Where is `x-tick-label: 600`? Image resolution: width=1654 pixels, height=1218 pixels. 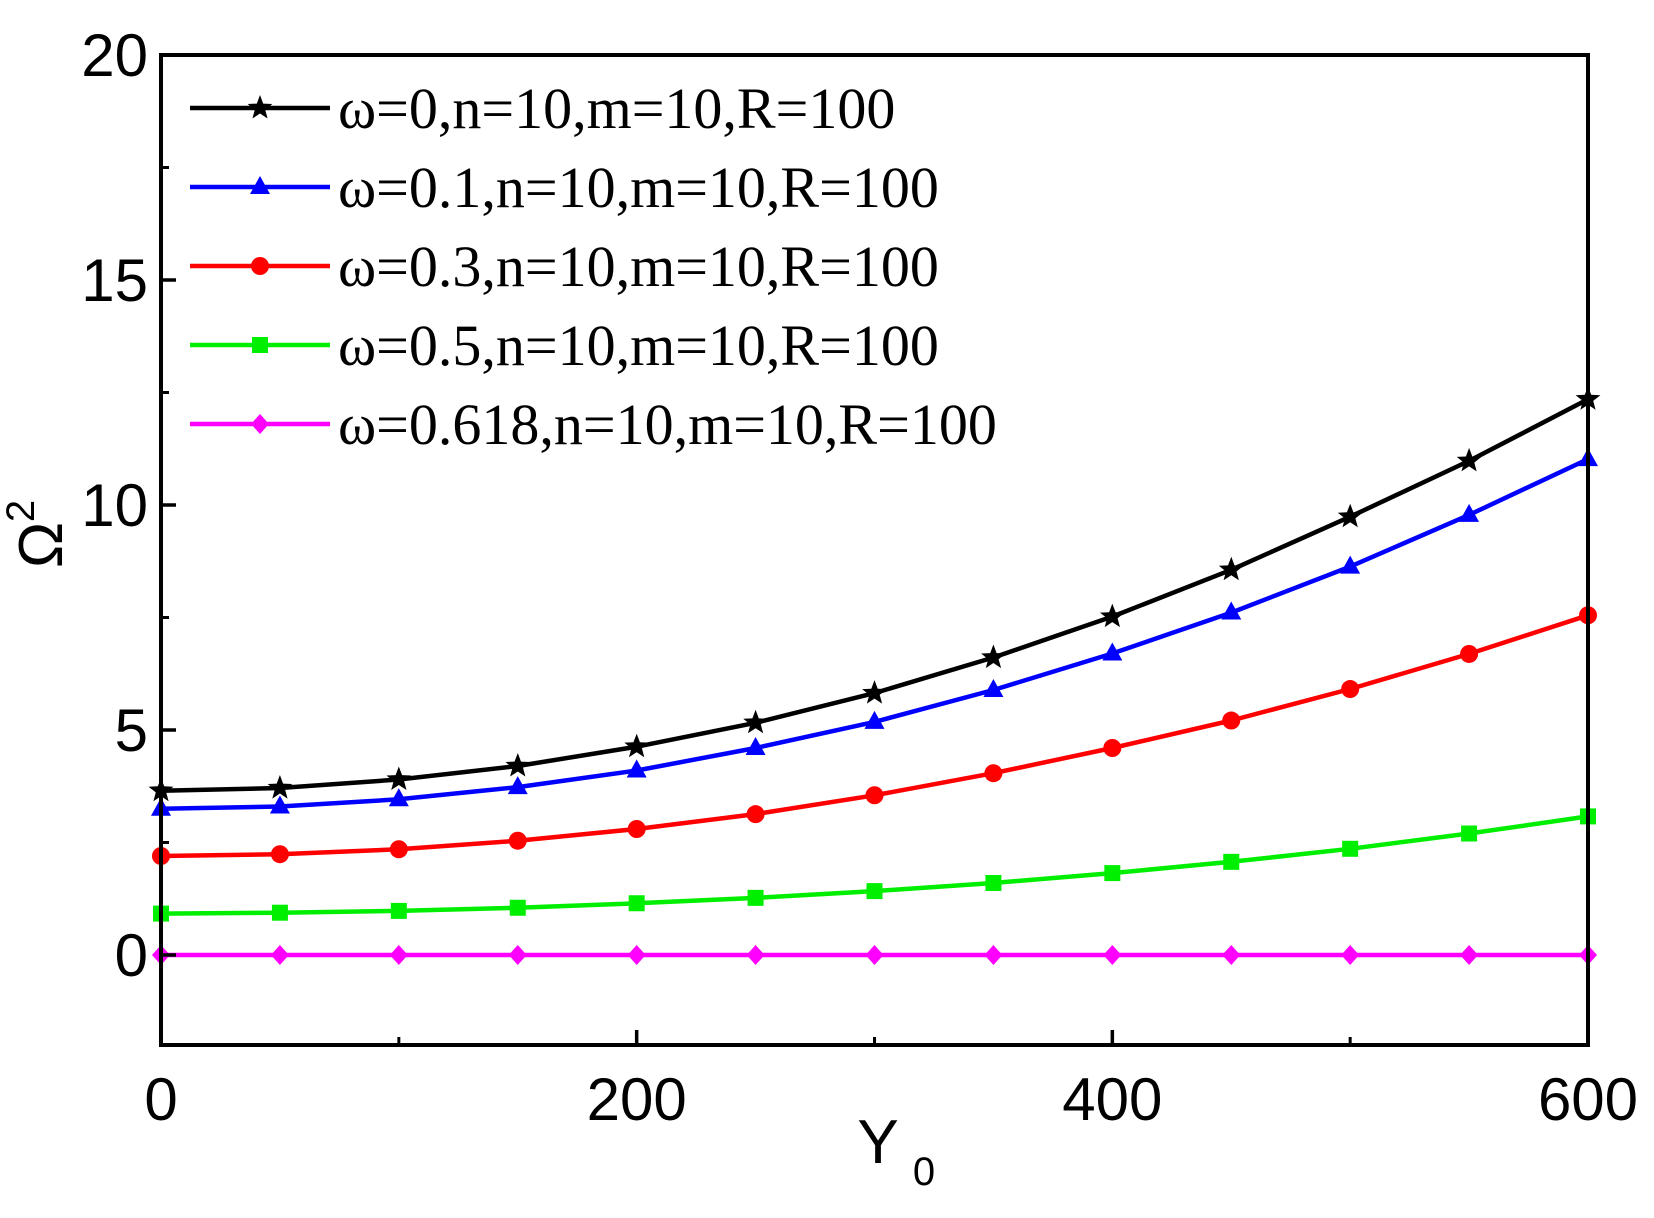 x-tick-label: 600 is located at coordinates (1588, 1099).